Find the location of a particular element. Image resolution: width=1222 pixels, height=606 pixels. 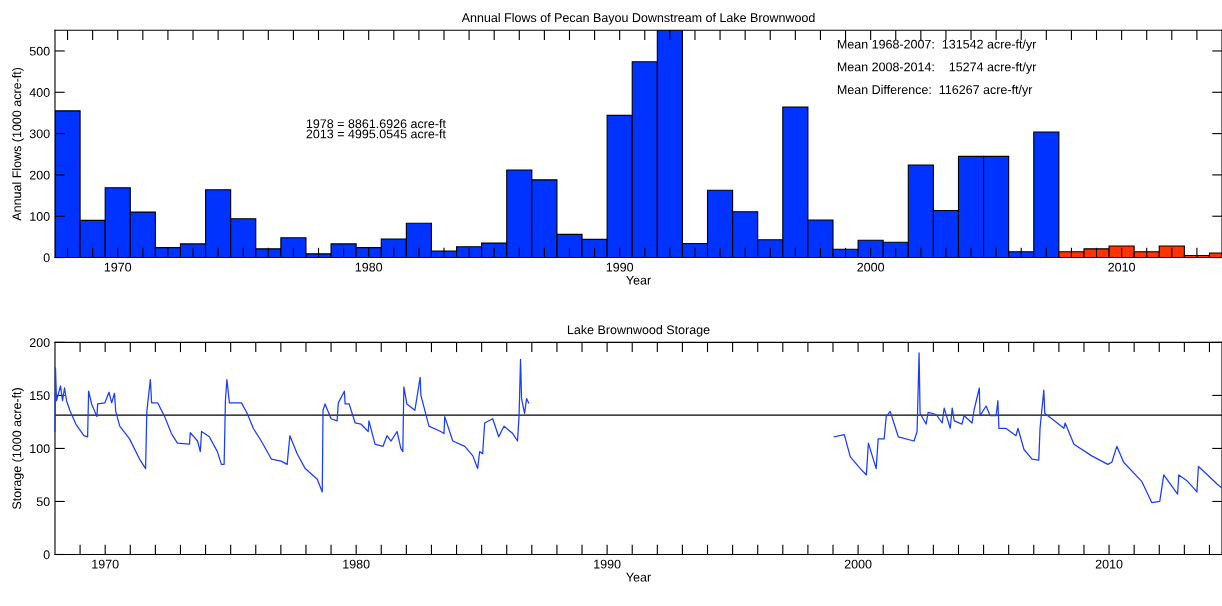

y-tick-label: 150 is located at coordinates (40, 396).